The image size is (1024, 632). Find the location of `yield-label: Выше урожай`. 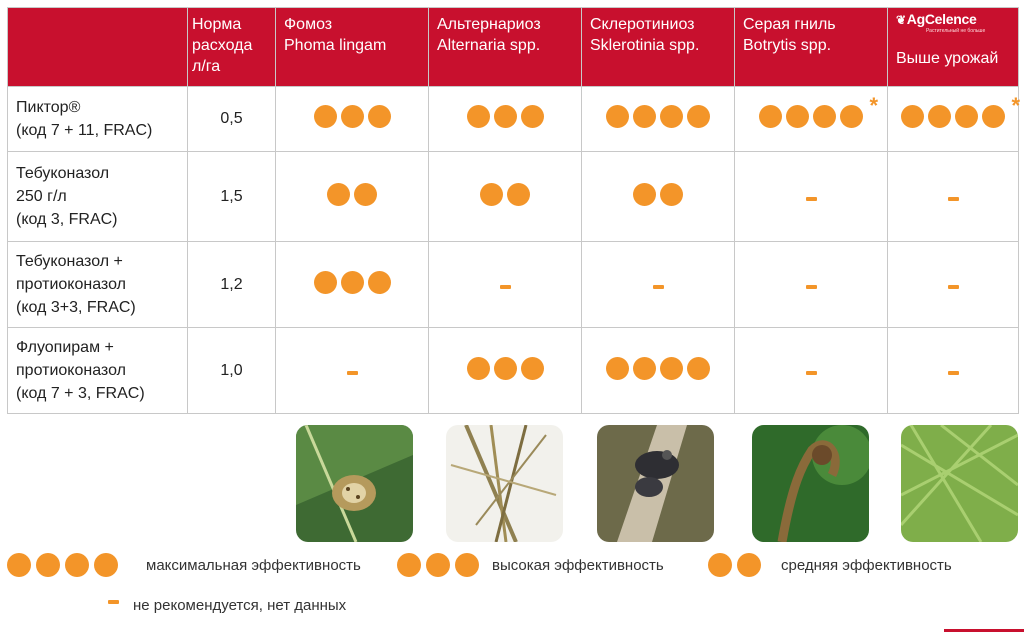

yield-label: Выше урожай is located at coordinates (947, 58).